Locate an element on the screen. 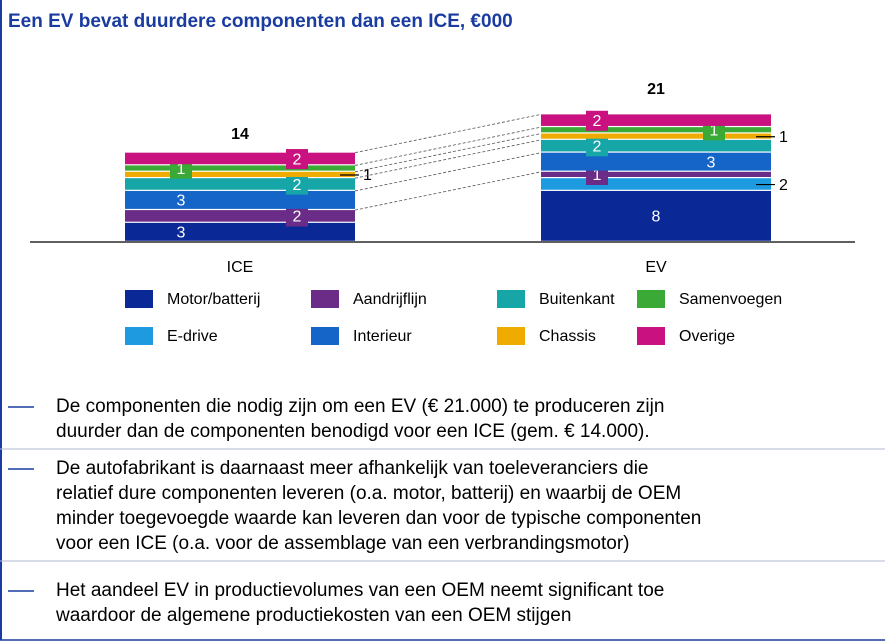 Image resolution: width=885 pixels, height=642 pixels. x-tick-label: ICE is located at coordinates (240, 267).